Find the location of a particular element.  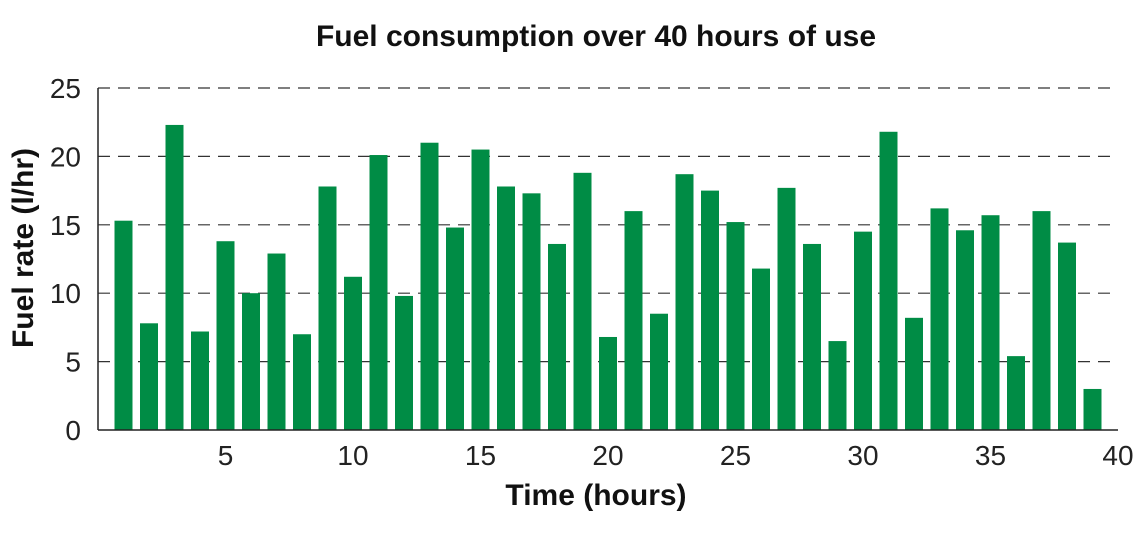

x-tick-label: 10 is located at coordinates (352, 455).